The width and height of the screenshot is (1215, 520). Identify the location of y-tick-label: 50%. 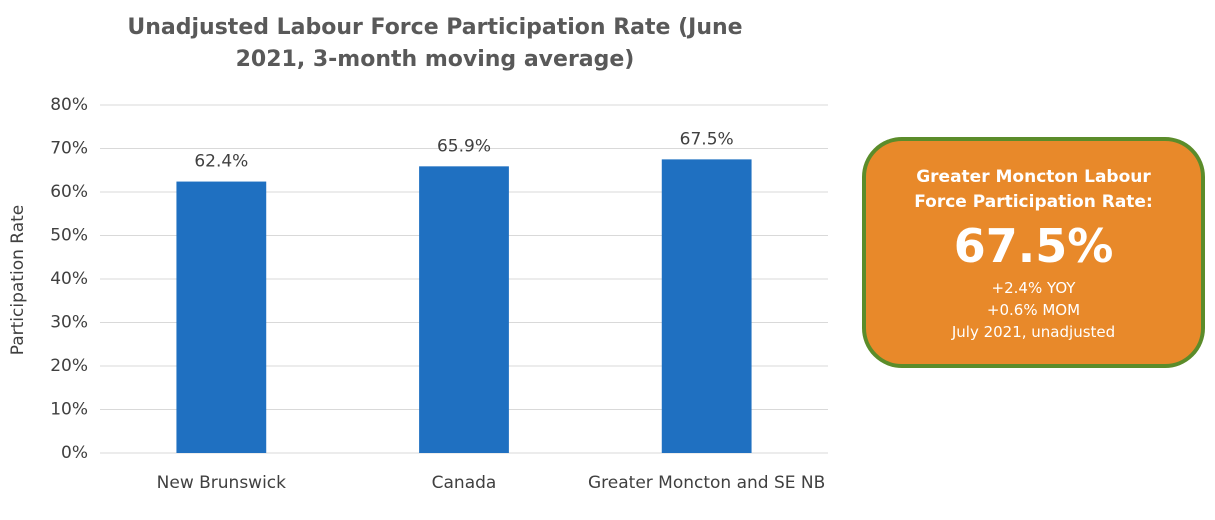
(69, 236).